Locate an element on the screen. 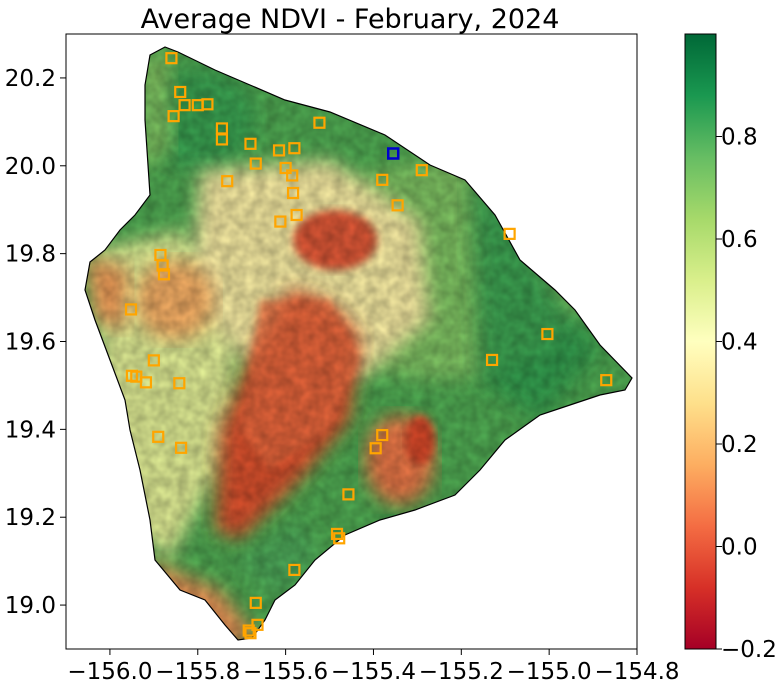  x-tick-label: −155.2 is located at coordinates (461, 672).